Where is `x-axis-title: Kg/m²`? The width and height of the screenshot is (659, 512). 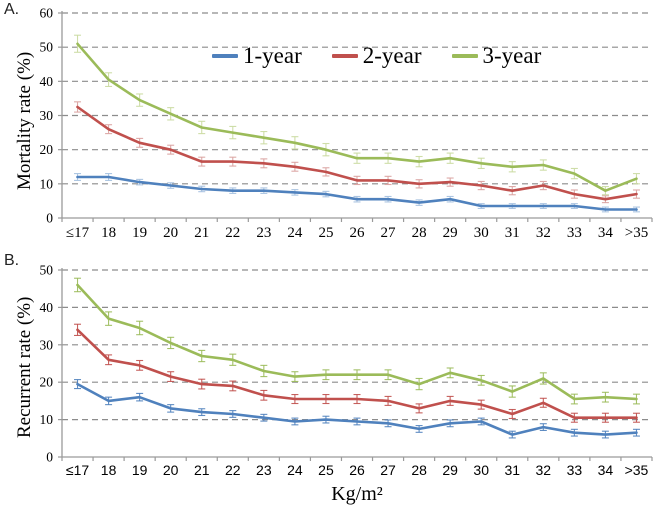
x-axis-title: Kg/m² is located at coordinates (357, 494).